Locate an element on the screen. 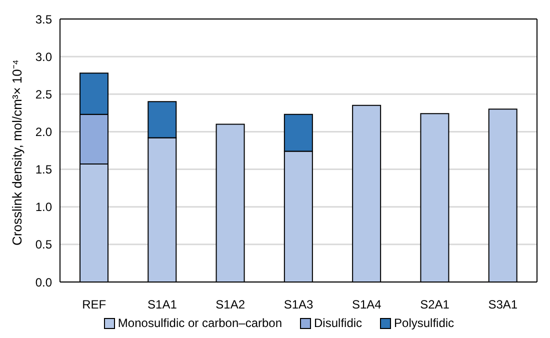  y-axis-title: Crosslink density, mol/cm³× 10⁻⁴ is located at coordinates (17, 153).